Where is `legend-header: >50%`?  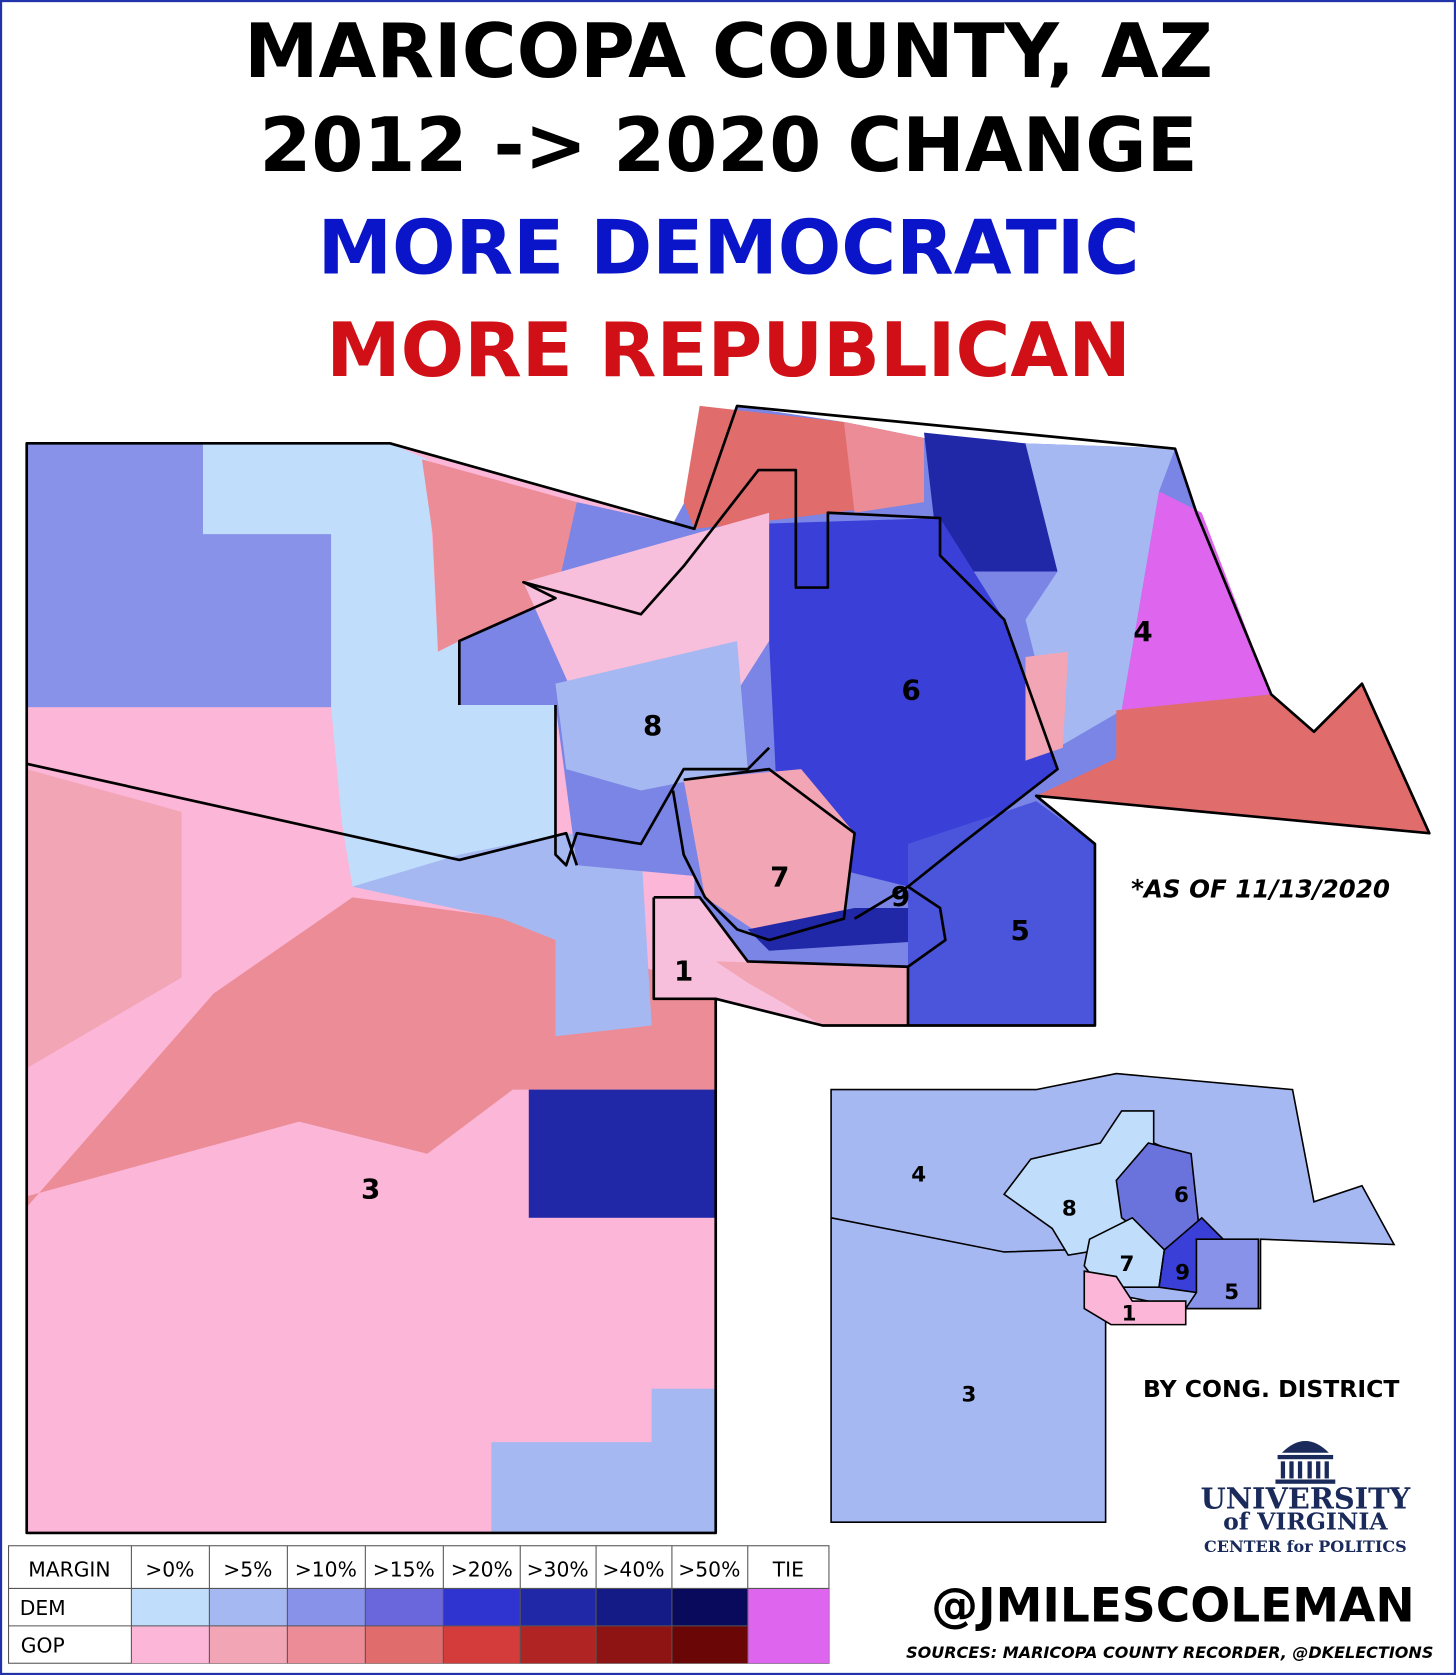 legend-header: >50% is located at coordinates (709, 1570).